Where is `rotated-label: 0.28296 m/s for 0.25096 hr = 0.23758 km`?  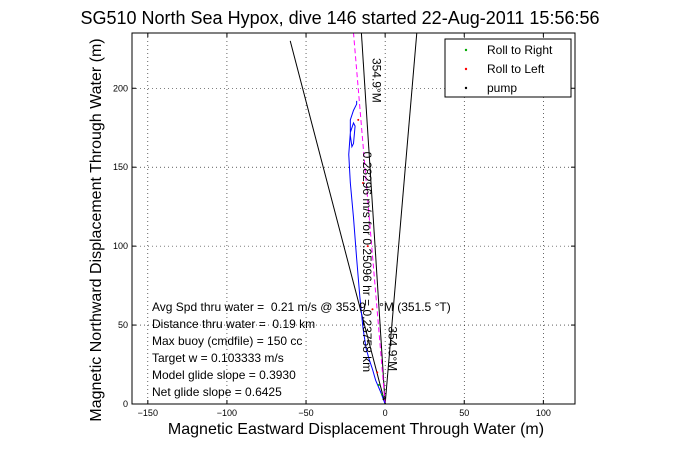
rotated-label: 0.28296 m/s for 0.25096 hr = 0.23758 km is located at coordinates (367, 262).